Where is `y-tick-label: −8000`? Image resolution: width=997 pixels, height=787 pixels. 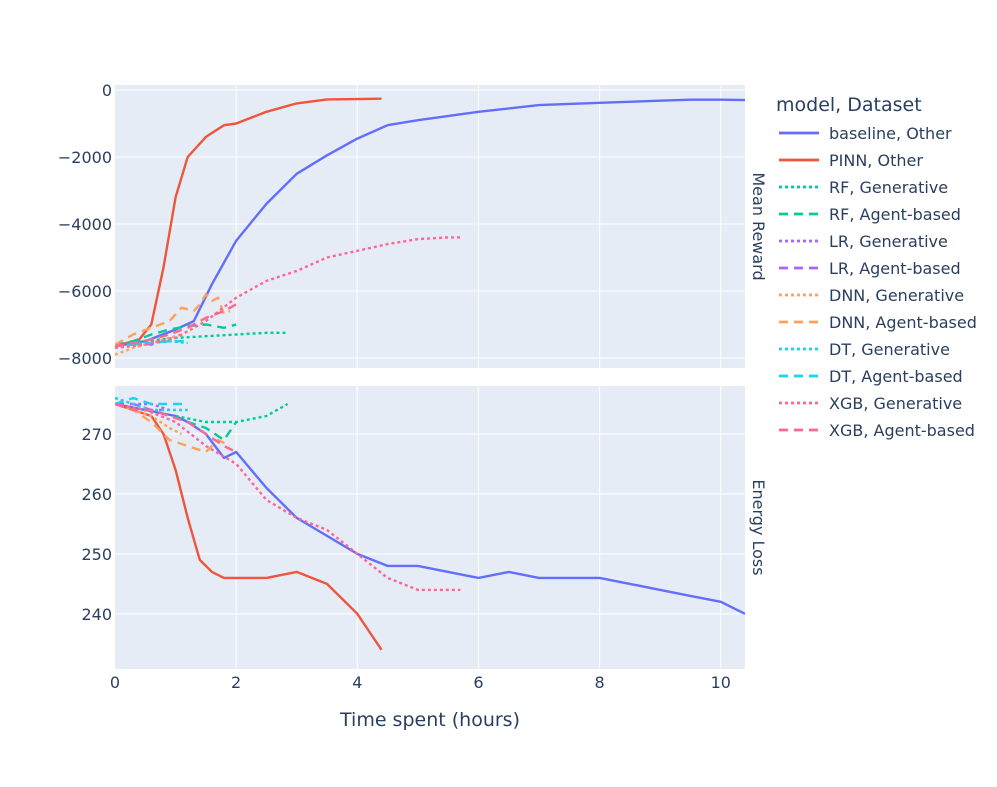 y-tick-label: −8000 is located at coordinates (85, 358).